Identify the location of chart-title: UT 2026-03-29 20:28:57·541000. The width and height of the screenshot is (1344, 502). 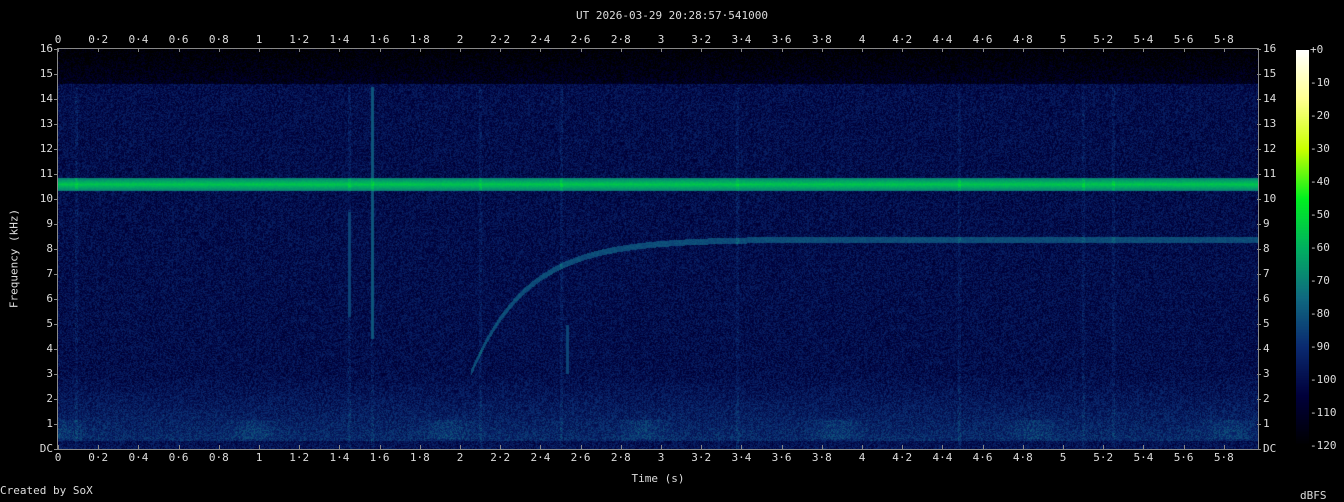
(672, 15).